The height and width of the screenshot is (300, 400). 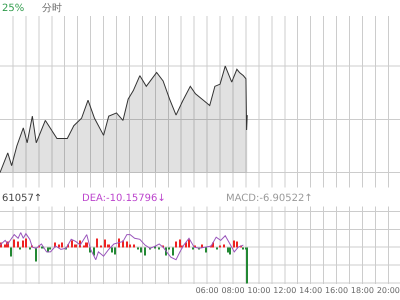 I want to click on x-tick-label: 06:00, so click(x=207, y=290).